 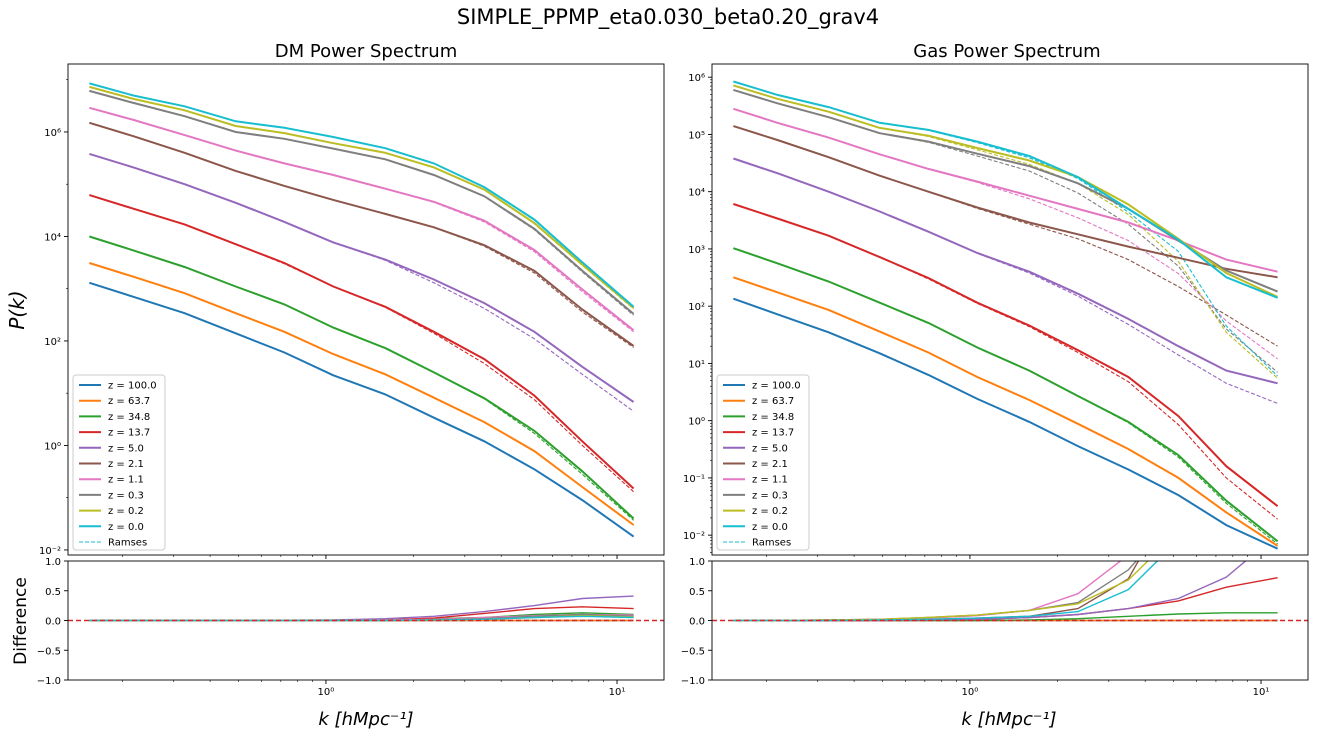 I want to click on dmdiff-axes-frame, so click(x=366, y=620).